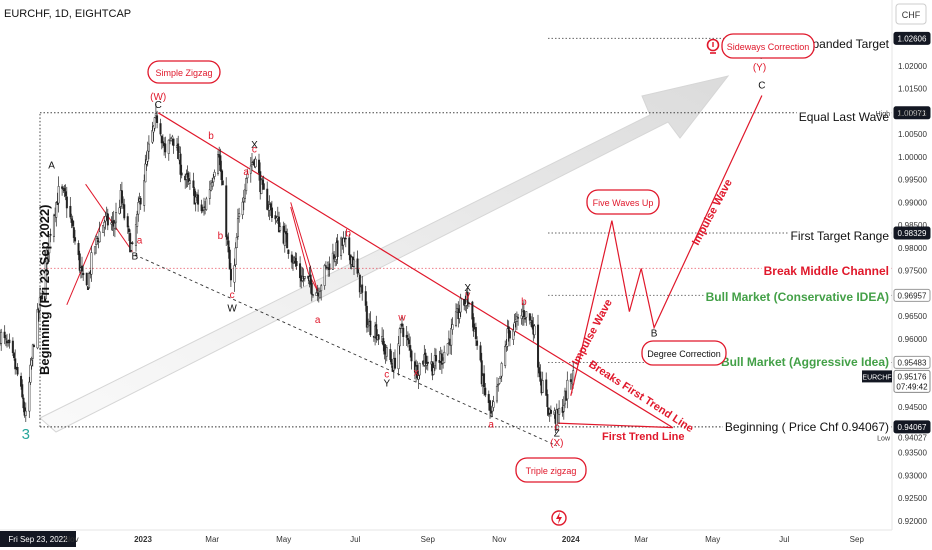  Describe the element at coordinates (911, 14) in the screenshot. I see `currency-box: CHF` at that location.